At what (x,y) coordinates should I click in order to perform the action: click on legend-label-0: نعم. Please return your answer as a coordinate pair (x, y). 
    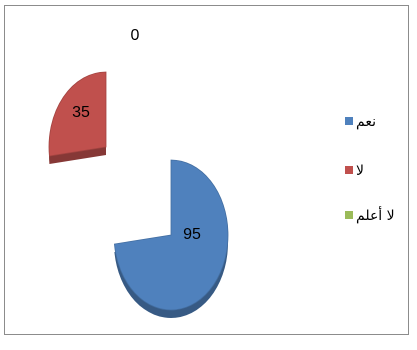
    Looking at the image, I should click on (366, 122).